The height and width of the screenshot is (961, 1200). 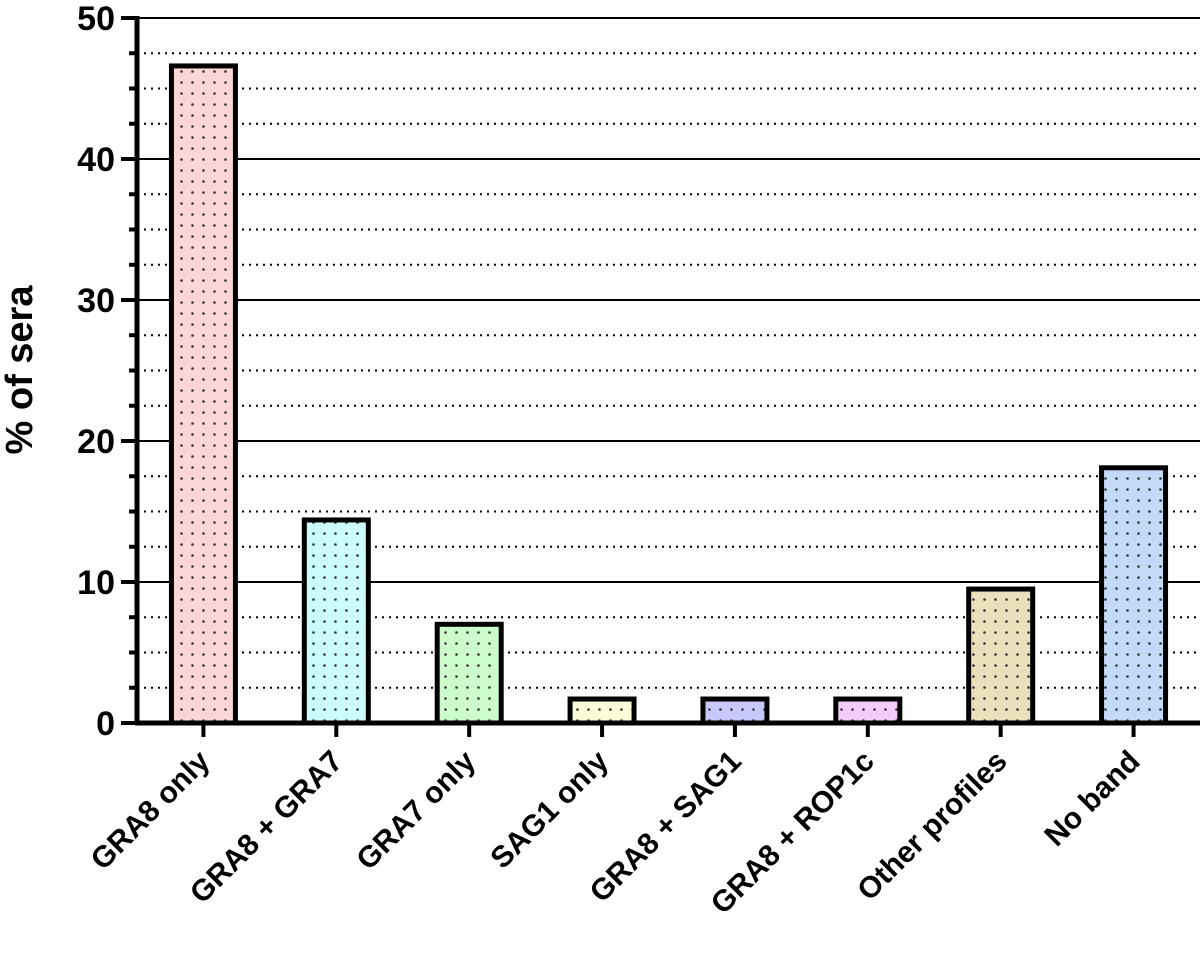 What do you see at coordinates (96, 19) in the screenshot?
I see `y-tick-label: 50` at bounding box center [96, 19].